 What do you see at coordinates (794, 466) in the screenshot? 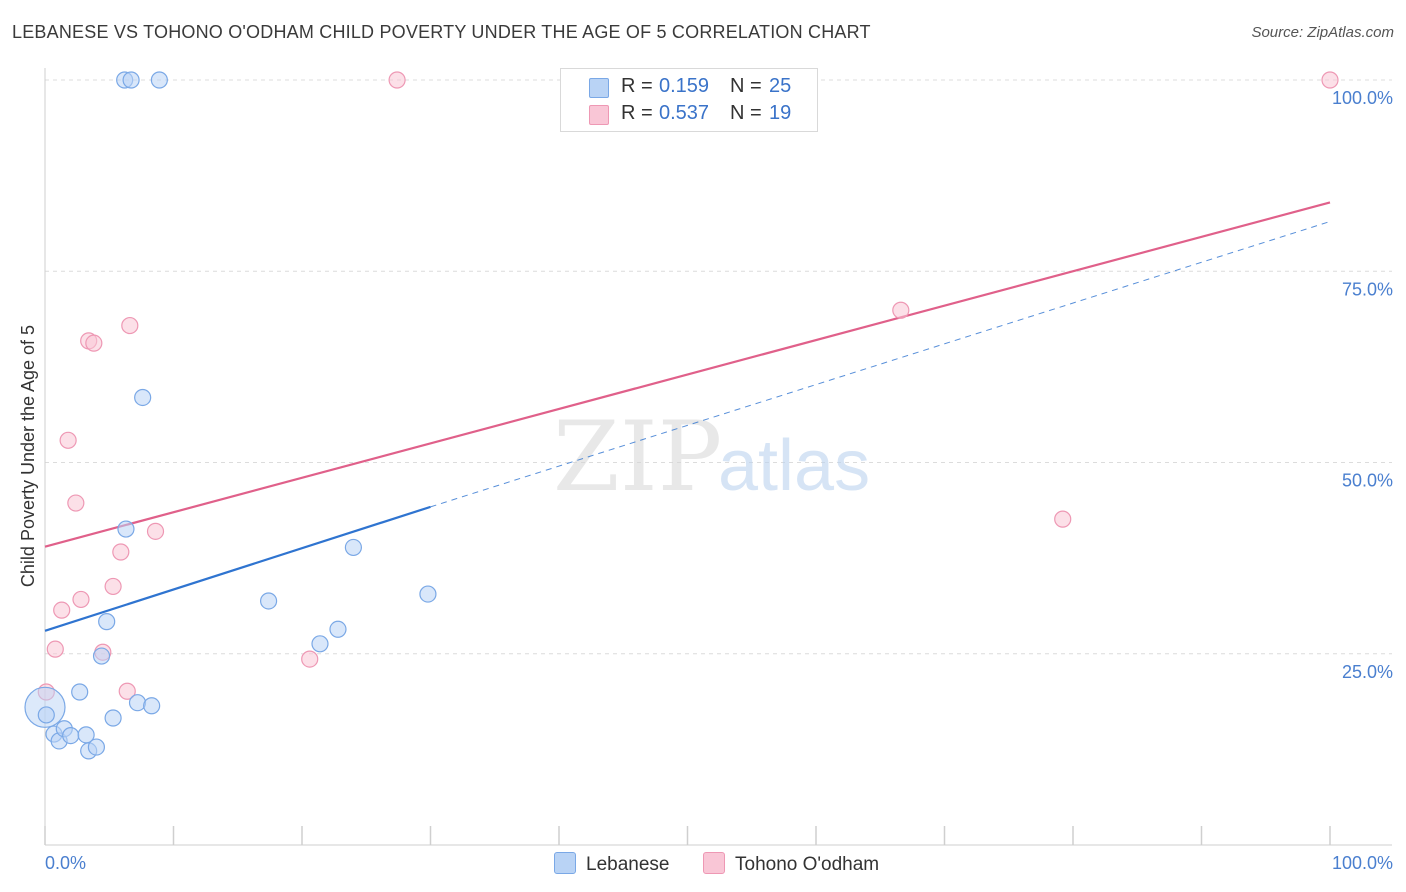
I see `watermark-atlas: atlas` at bounding box center [794, 466].